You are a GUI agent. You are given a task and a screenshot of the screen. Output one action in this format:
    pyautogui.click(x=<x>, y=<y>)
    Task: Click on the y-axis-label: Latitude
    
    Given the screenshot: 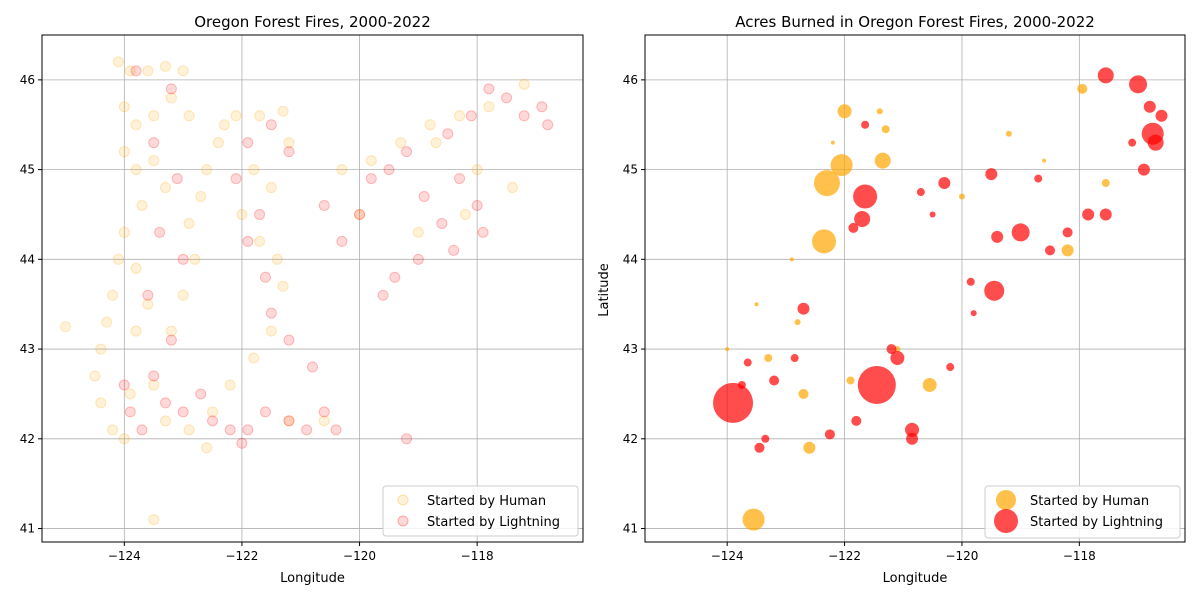 What is the action you would take?
    pyautogui.click(x=604, y=290)
    